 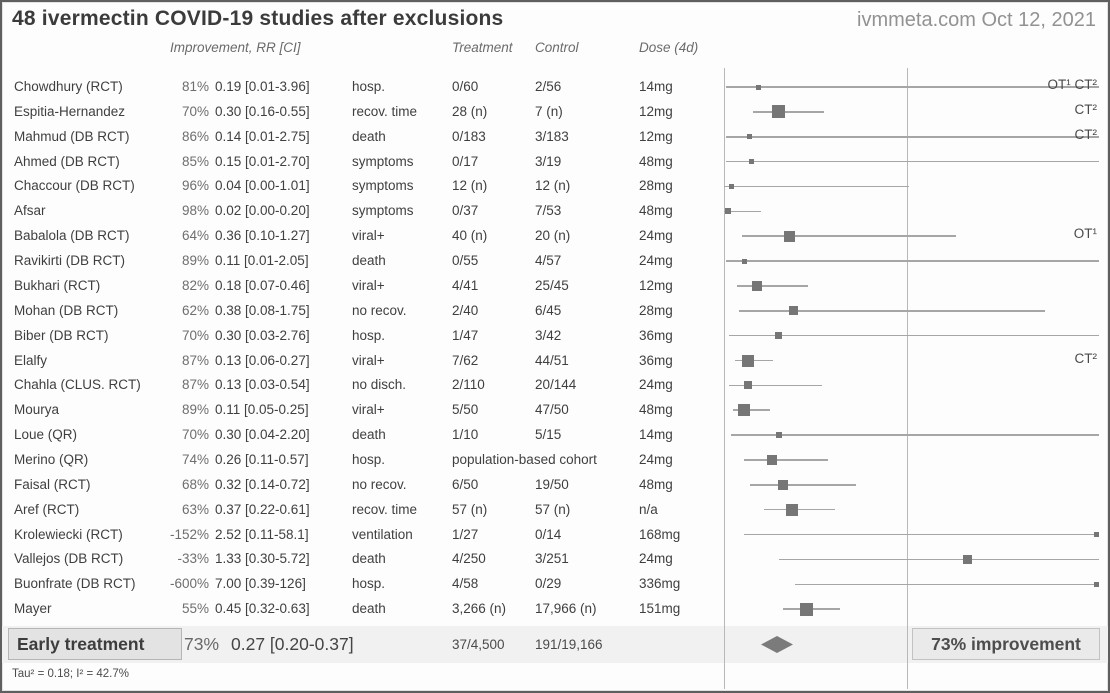 What do you see at coordinates (195, 136) in the screenshot?
I see `improvement-value: 86%` at bounding box center [195, 136].